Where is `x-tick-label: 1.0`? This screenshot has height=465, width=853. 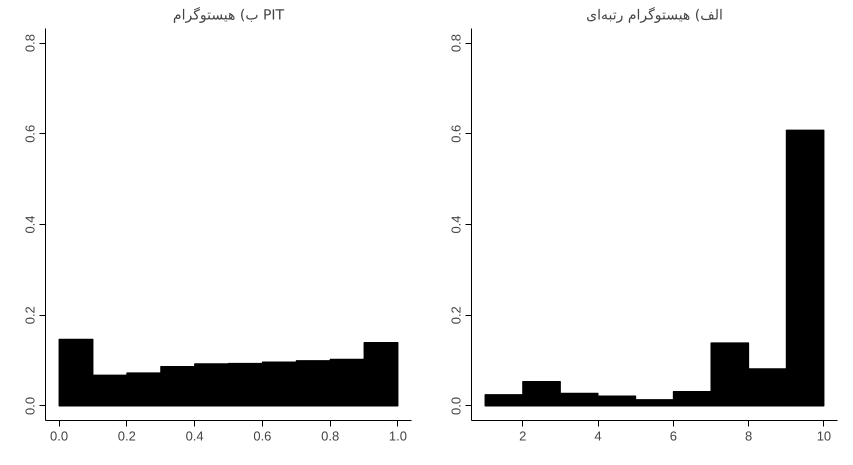 x-tick-label: 1.0 is located at coordinates (397, 436).